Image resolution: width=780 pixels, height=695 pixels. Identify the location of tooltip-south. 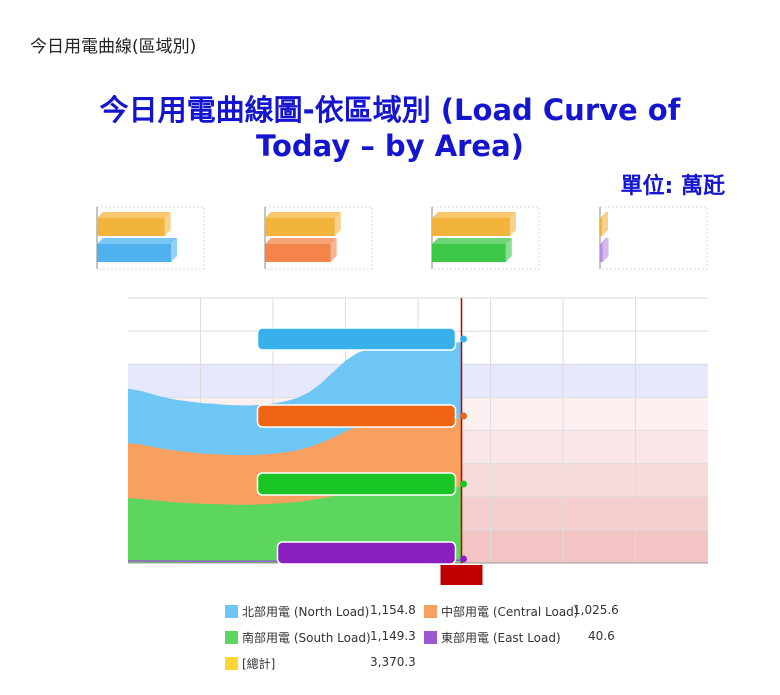
(356, 484).